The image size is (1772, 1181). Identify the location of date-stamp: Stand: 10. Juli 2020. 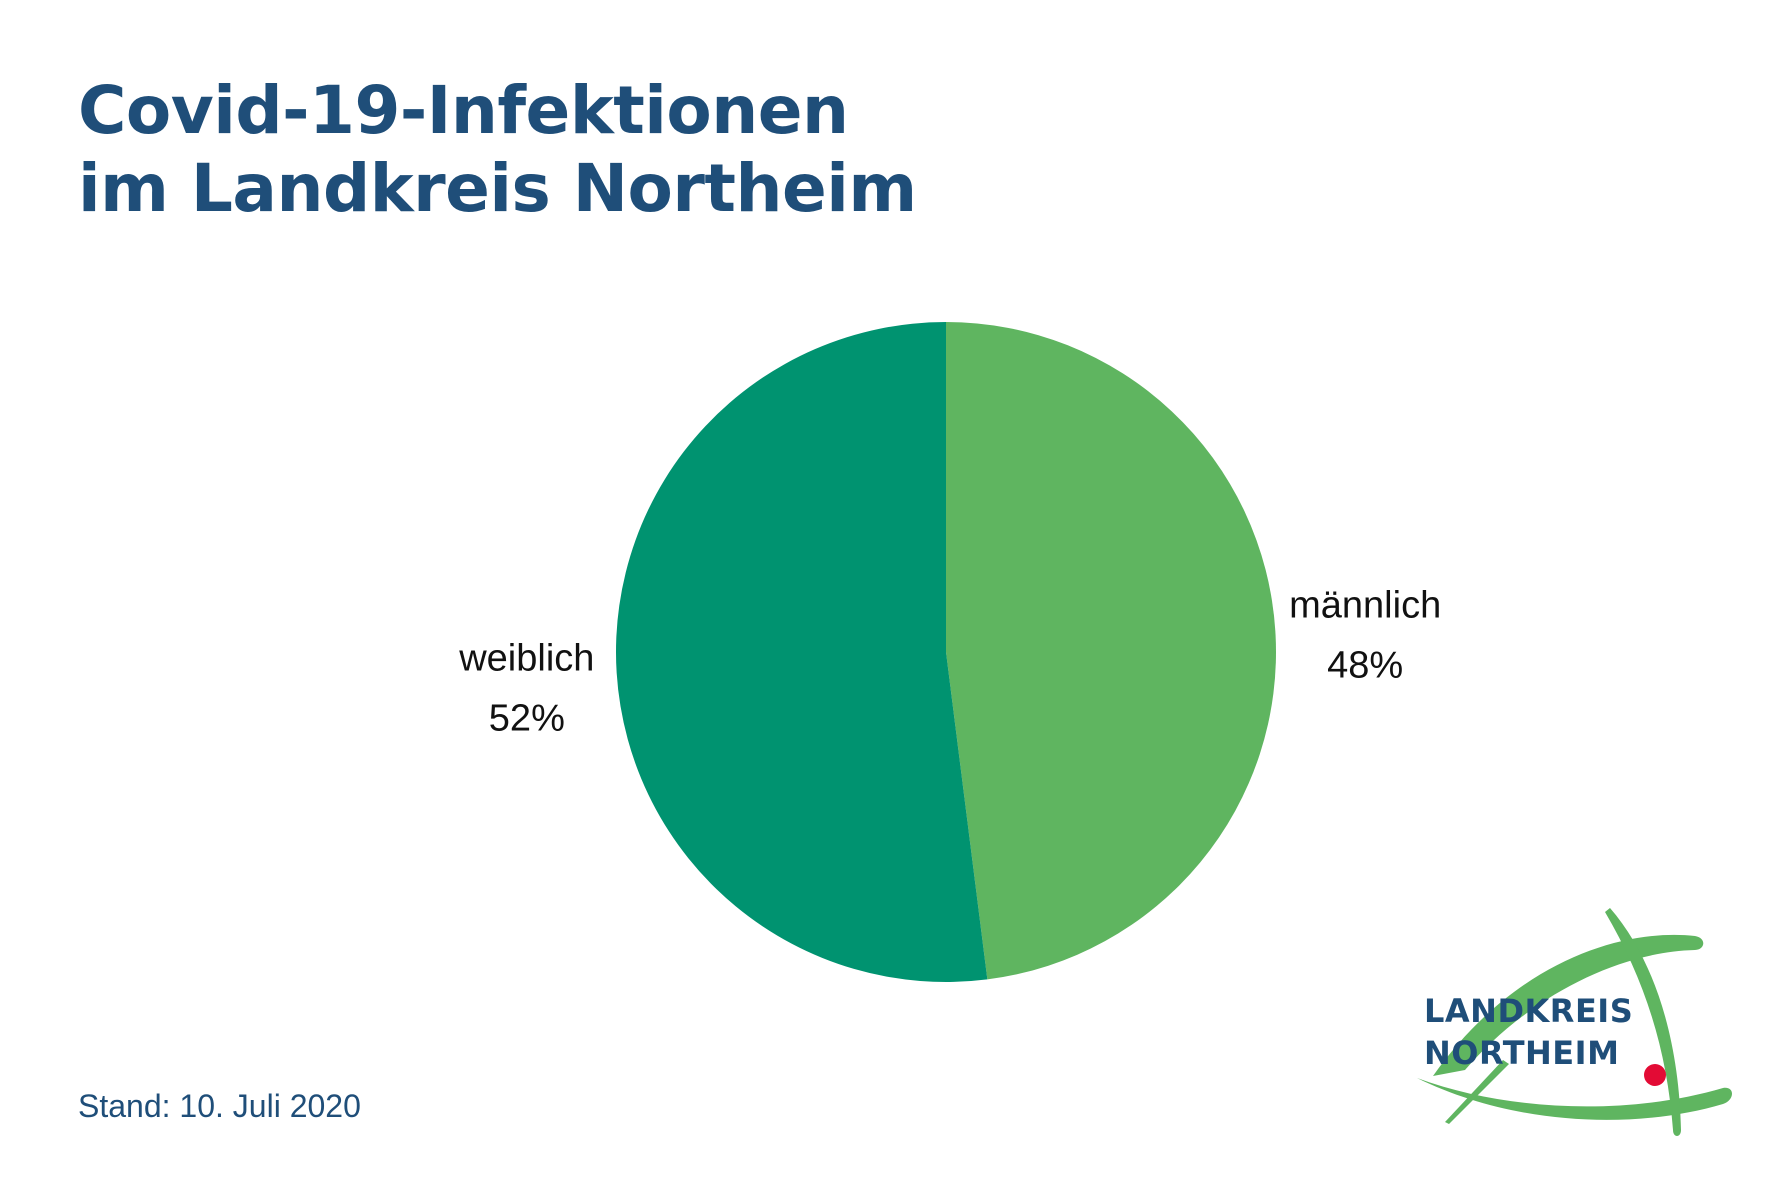
(219, 1106).